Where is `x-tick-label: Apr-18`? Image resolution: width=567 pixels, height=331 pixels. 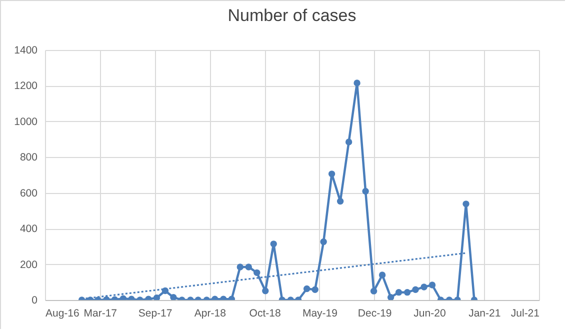 x-tick-label: Apr-18 is located at coordinates (210, 314).